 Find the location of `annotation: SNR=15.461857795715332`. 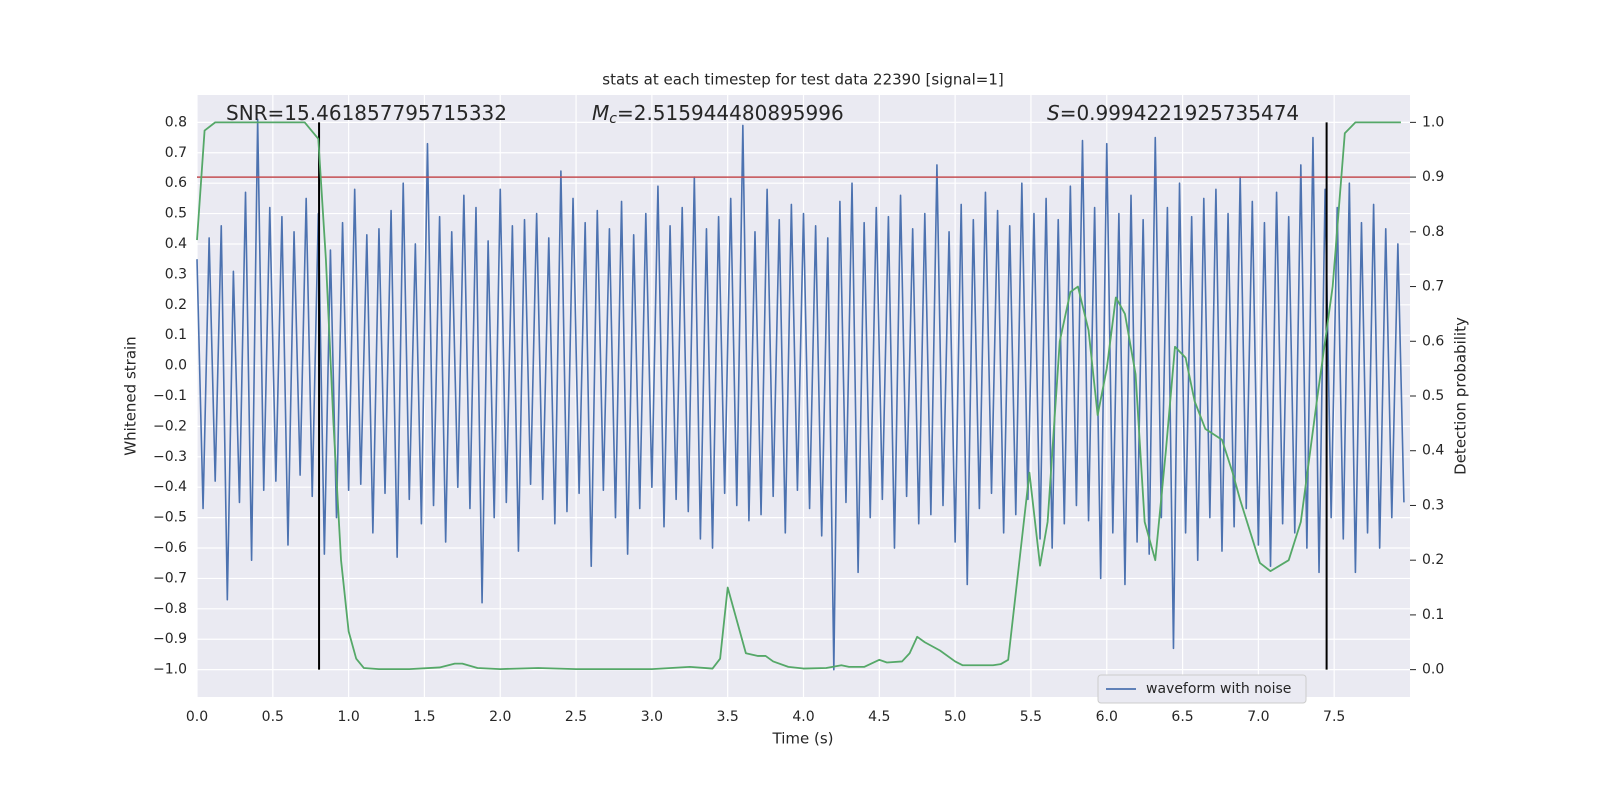

annotation: SNR=15.461857795715332 is located at coordinates (366, 113).